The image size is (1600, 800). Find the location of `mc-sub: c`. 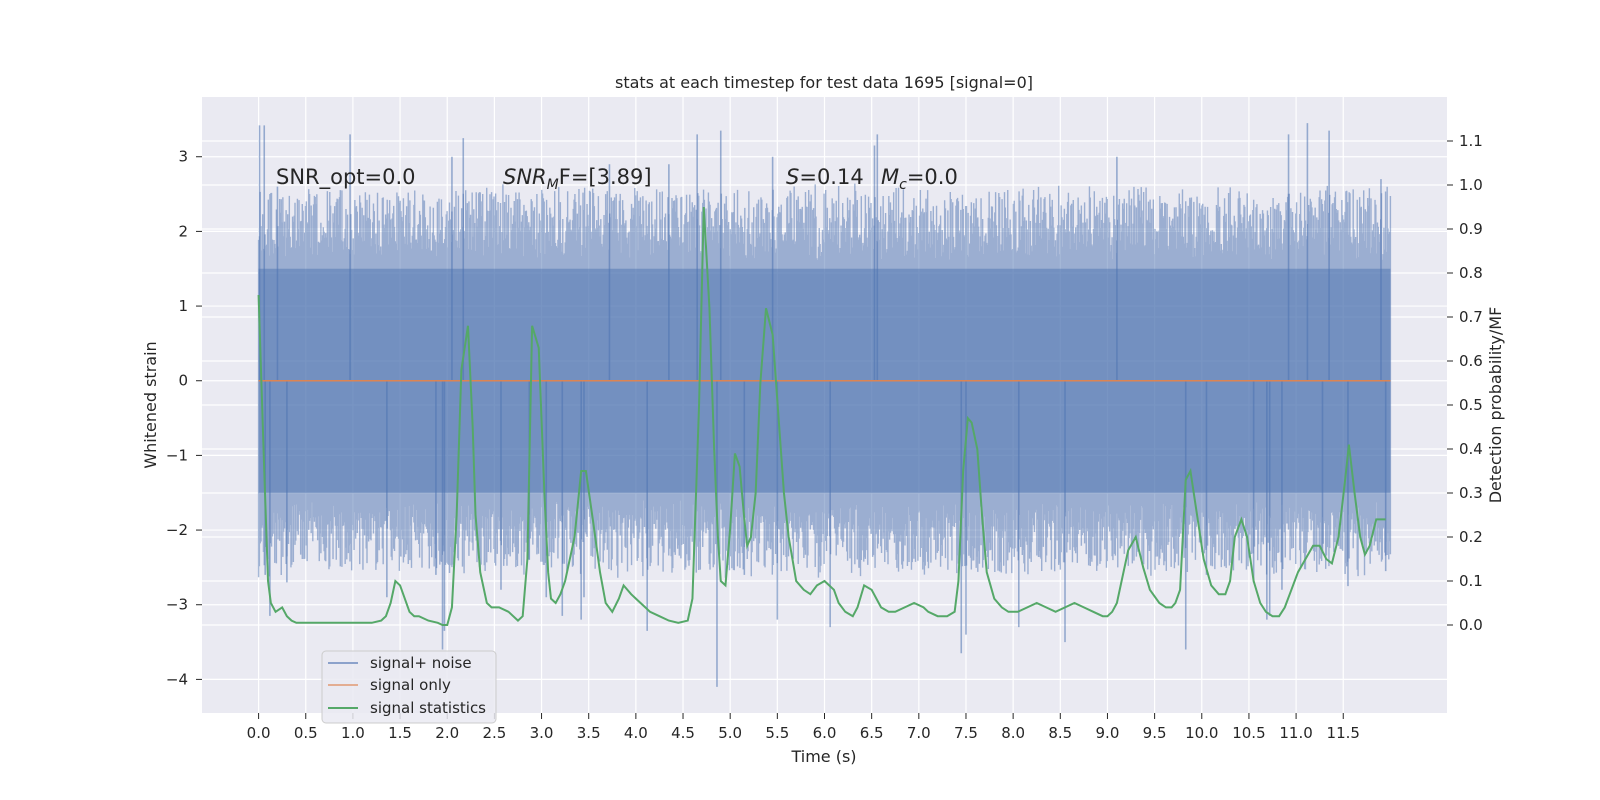

mc-sub: c is located at coordinates (903, 185).